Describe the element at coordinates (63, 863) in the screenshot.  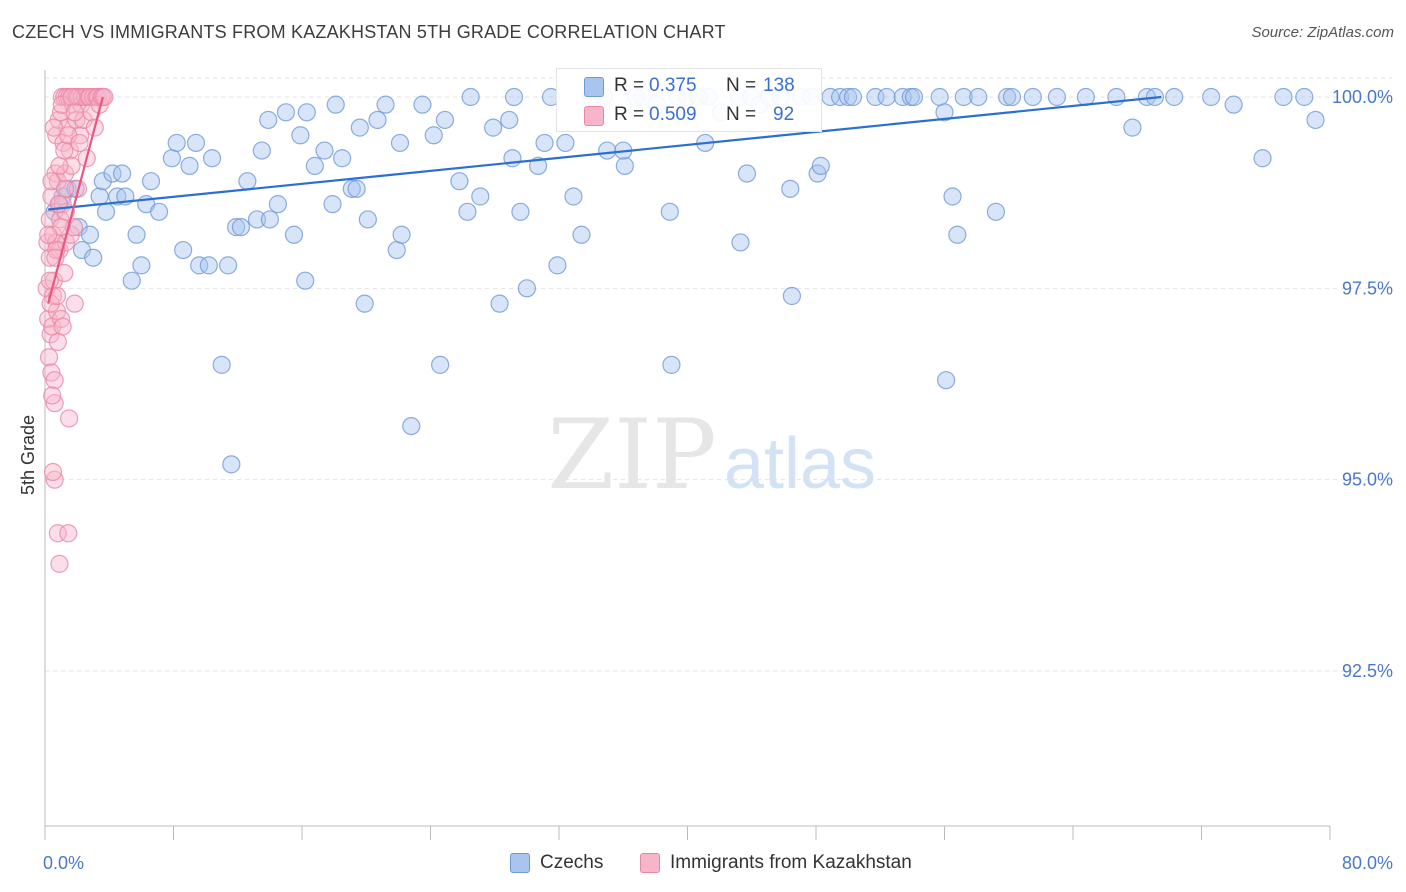
I see `x-tick-label: 0.0%` at that location.